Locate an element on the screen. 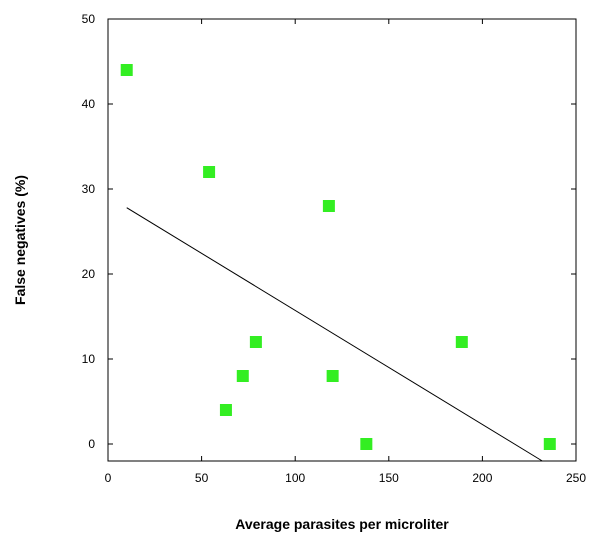 The width and height of the screenshot is (596, 533). y-tick-label: 30 is located at coordinates (89, 189).